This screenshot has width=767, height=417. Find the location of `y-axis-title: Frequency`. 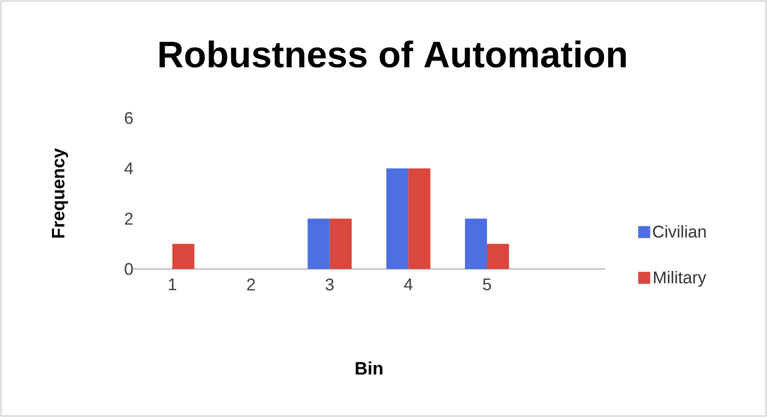

y-axis-title: Frequency is located at coordinates (60, 193).